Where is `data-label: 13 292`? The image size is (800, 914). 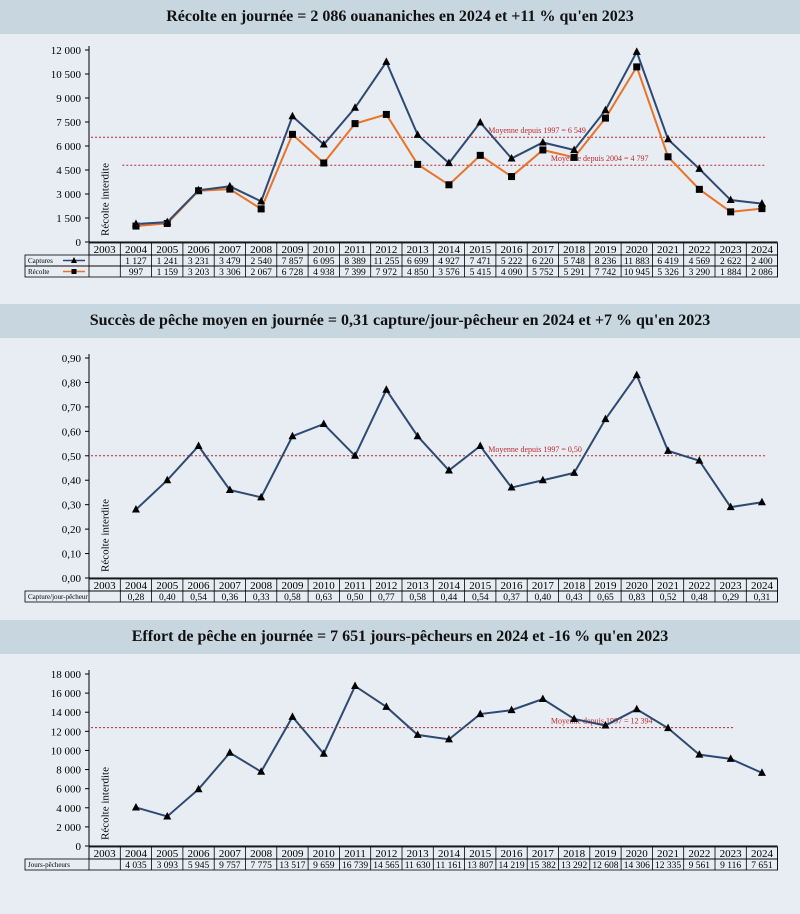 data-label: 13 292 is located at coordinates (574, 866).